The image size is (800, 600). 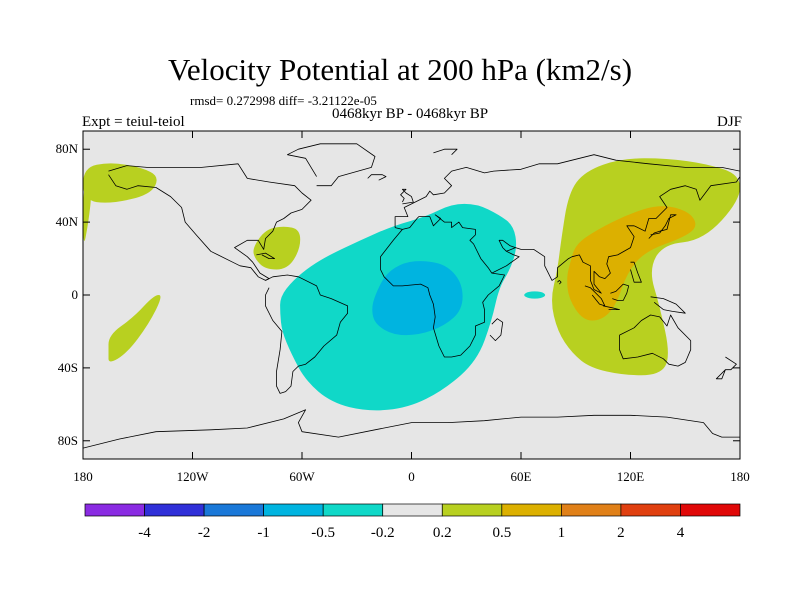 I want to click on coastline-new-zealand, so click(x=726, y=368).